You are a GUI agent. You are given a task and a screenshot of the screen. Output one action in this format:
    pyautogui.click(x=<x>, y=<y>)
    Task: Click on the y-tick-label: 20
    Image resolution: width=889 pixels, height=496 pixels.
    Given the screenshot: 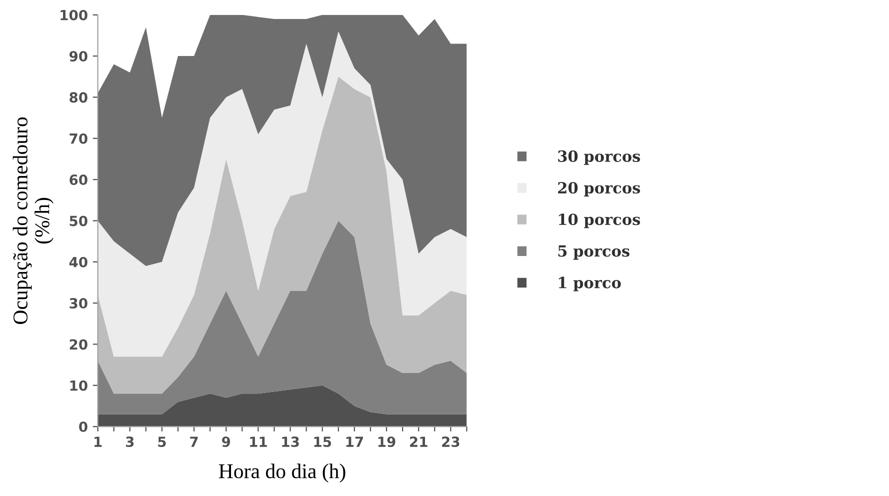 What is the action you would take?
    pyautogui.click(x=79, y=344)
    